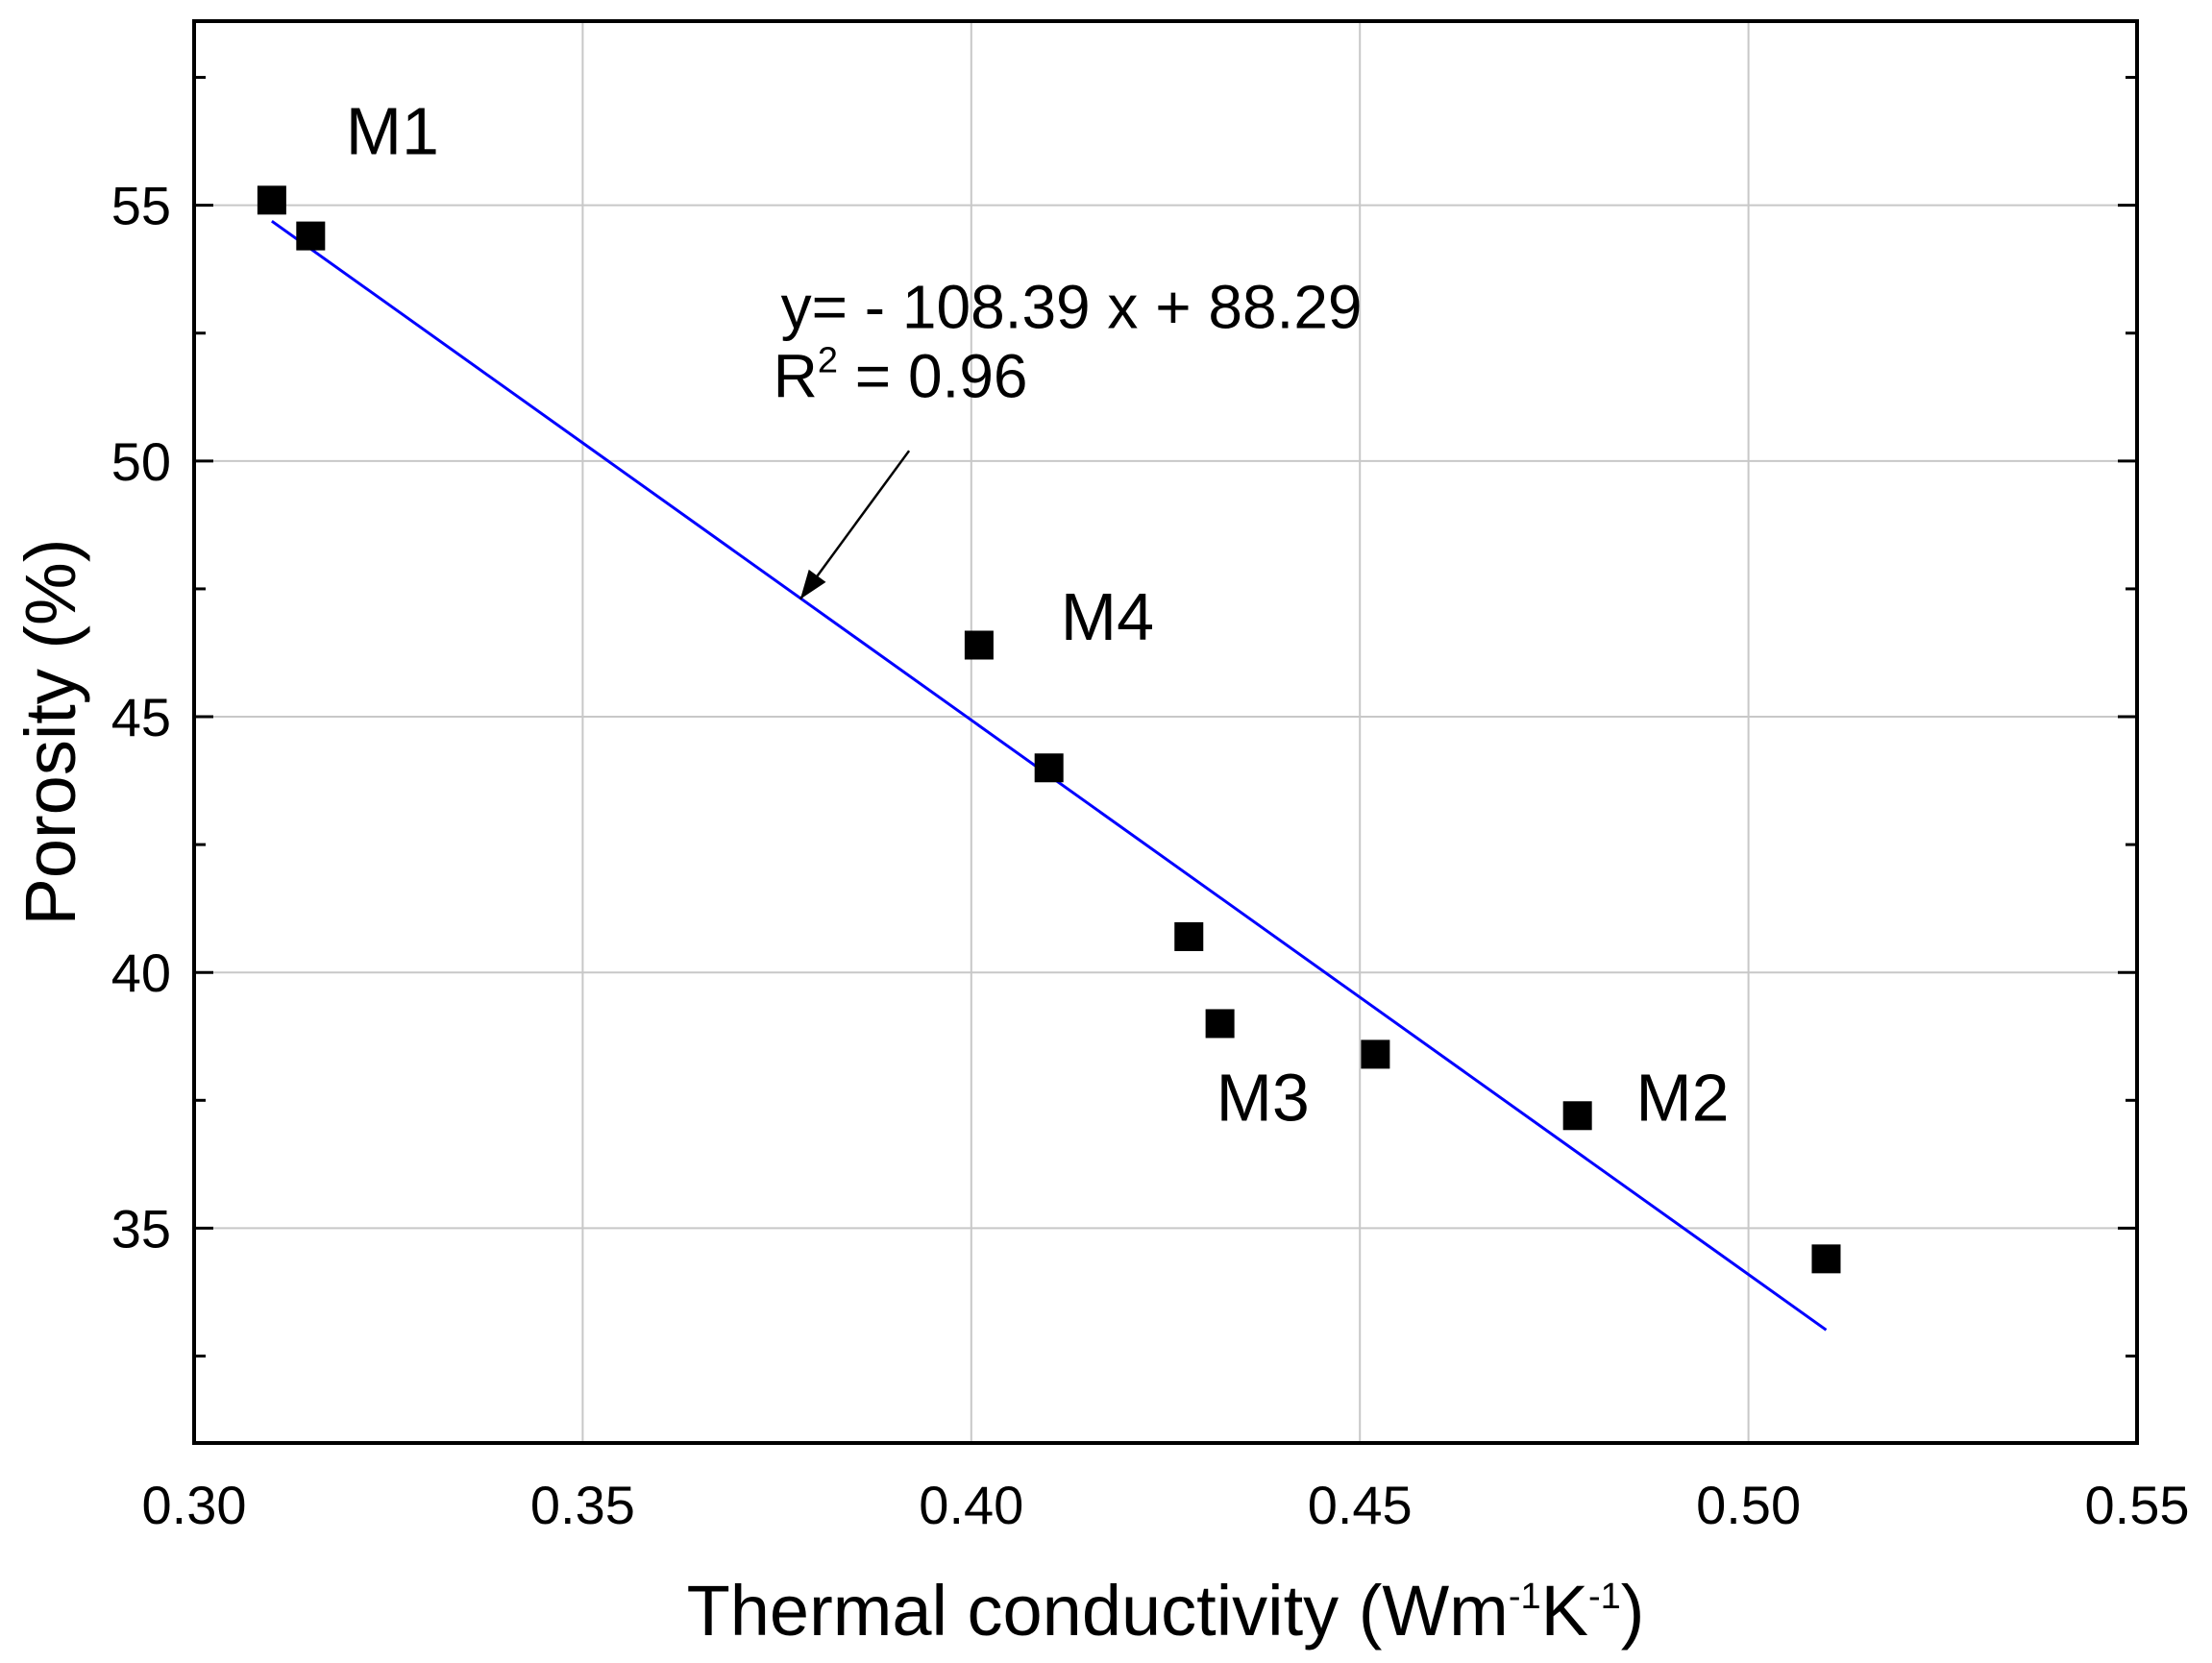 This screenshot has height=1663, width=2212. What do you see at coordinates (194, 1505) in the screenshot?
I see `x-tick-label: 0.30` at bounding box center [194, 1505].